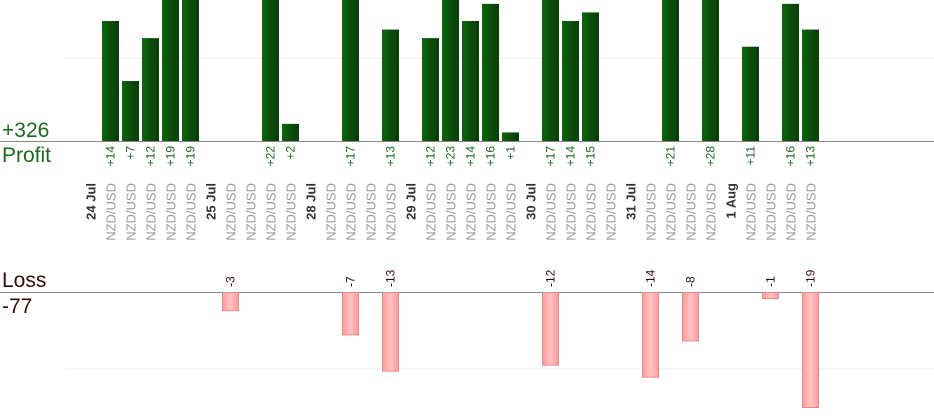 This screenshot has height=420, width=934. What do you see at coordinates (751, 156) in the screenshot?
I see `profit-value-label: +11` at bounding box center [751, 156].